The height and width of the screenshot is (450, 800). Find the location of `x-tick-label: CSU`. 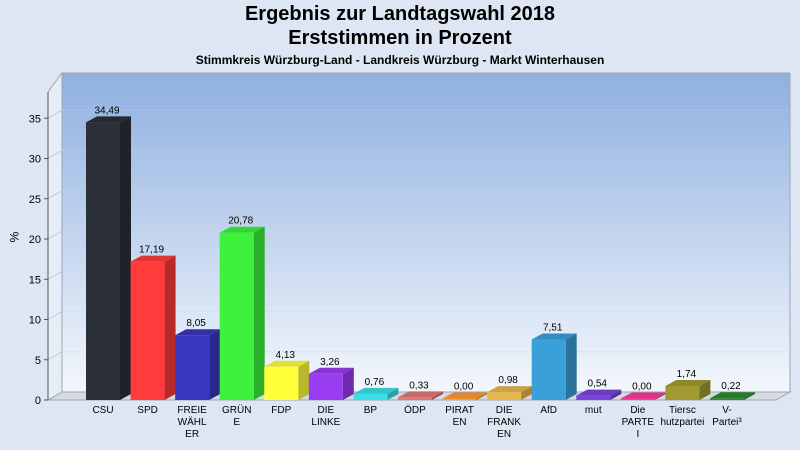

x-tick-label: CSU is located at coordinates (103, 411).